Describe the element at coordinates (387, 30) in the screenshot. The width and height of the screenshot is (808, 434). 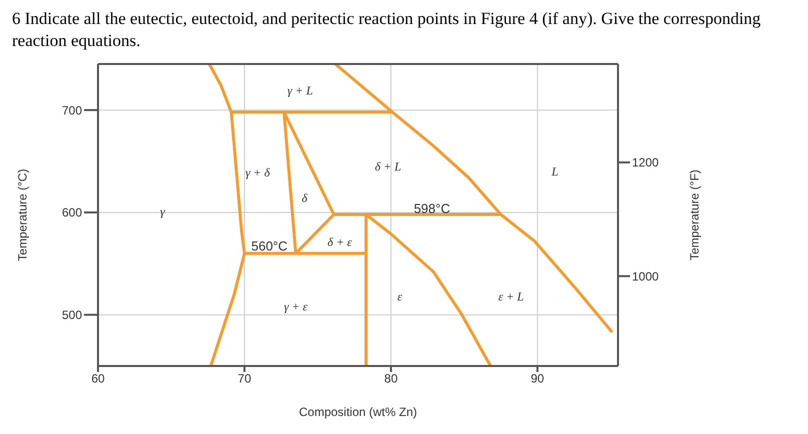
I see `chart-title: 6 Indicate all the eutectic, eutectoid, and peritectic reaction points in Figure 4 (if any). Give the corresponding reaction equations.` at that location.